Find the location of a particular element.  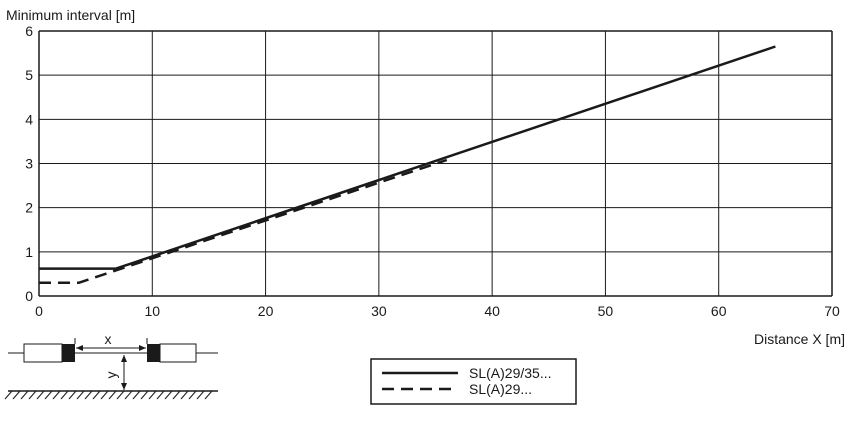

y-tick-label: 1 is located at coordinates (29, 252).